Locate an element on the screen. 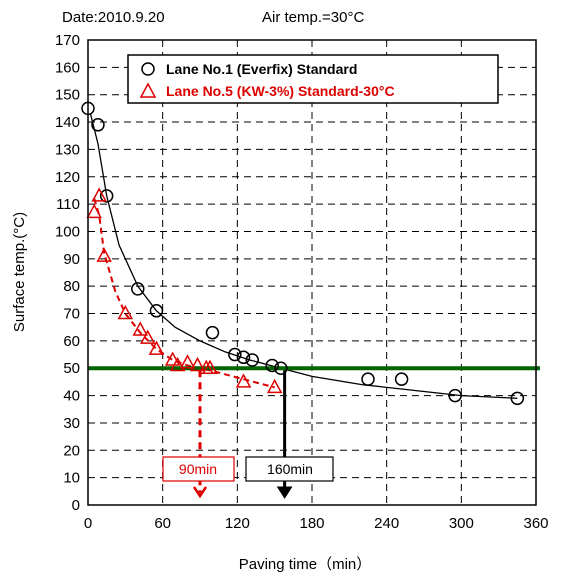 Image resolution: width=568 pixels, height=584 pixels. legend-box is located at coordinates (313, 79).